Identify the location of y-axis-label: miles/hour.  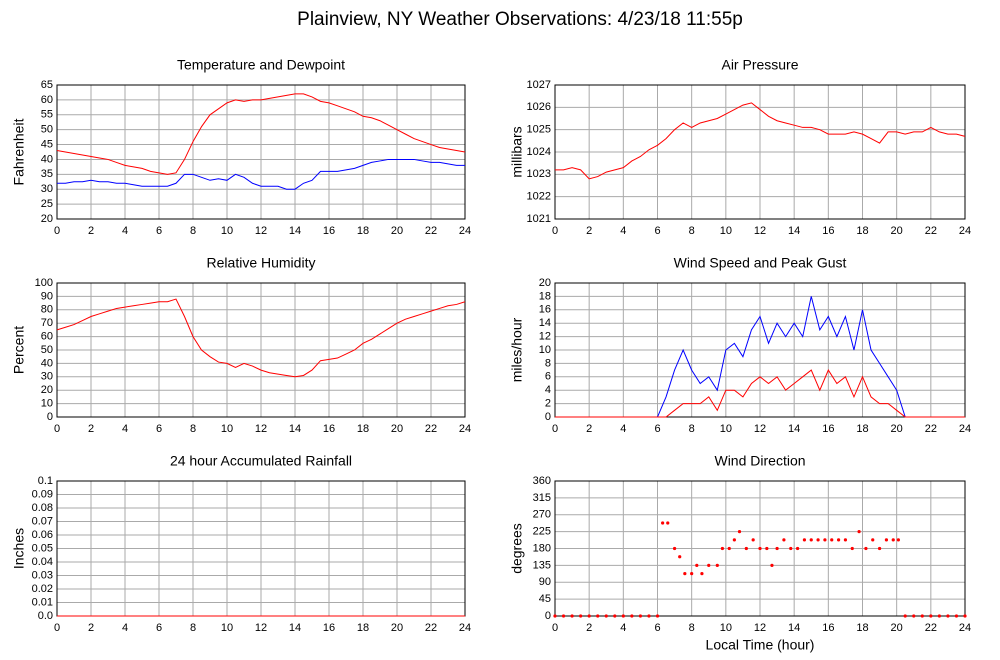
(517, 349).